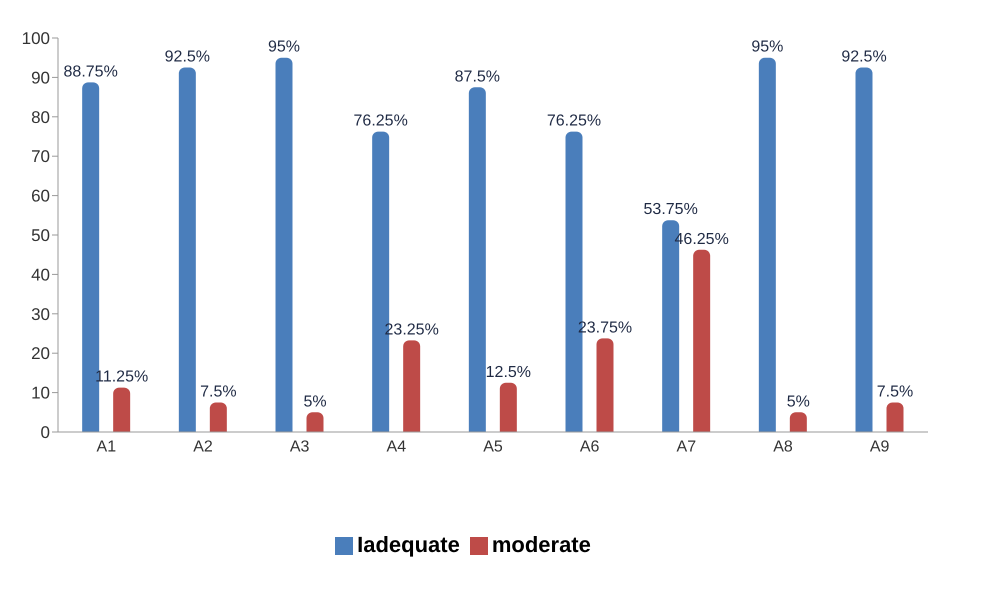  I want to click on x-tick-label: A1, so click(106, 447).